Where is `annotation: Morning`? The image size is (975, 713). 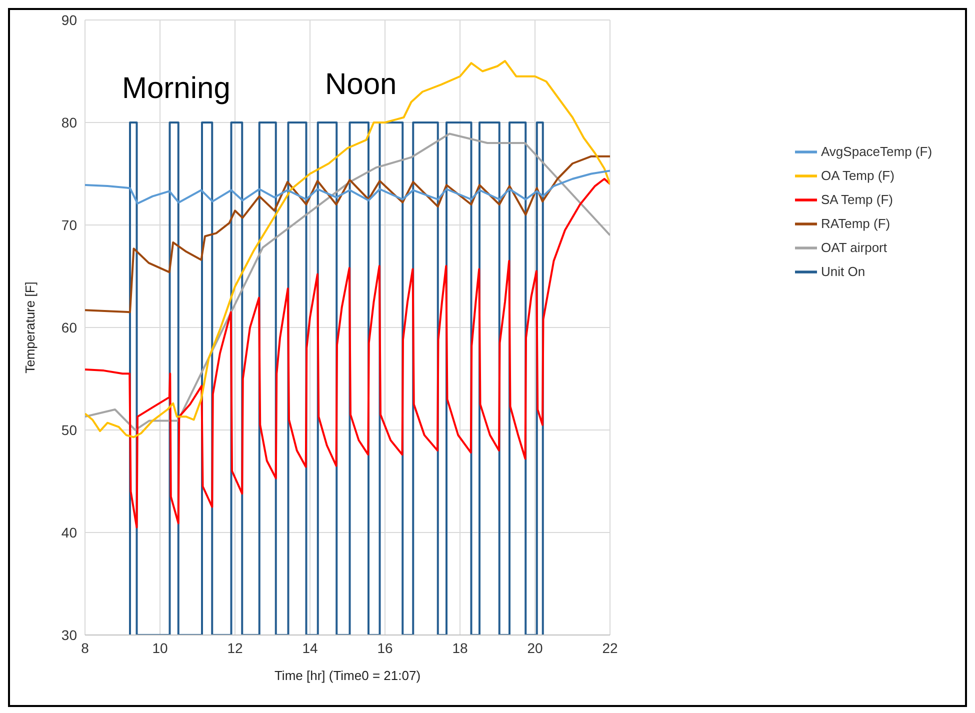
annotation: Morning is located at coordinates (176, 89).